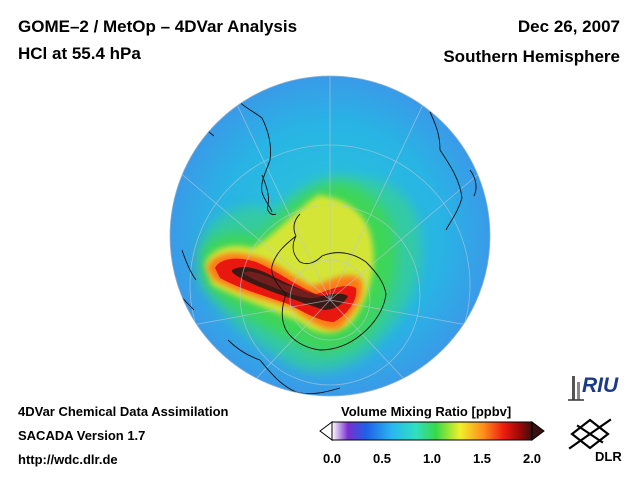 The height and width of the screenshot is (480, 640). Describe the element at coordinates (532, 458) in the screenshot. I see `colorbar-tick-4: 2.0` at that location.